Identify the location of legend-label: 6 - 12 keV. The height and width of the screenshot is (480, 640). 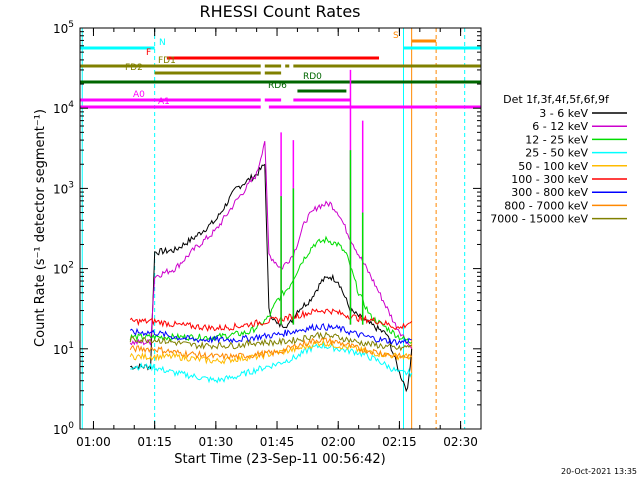
(560, 126).